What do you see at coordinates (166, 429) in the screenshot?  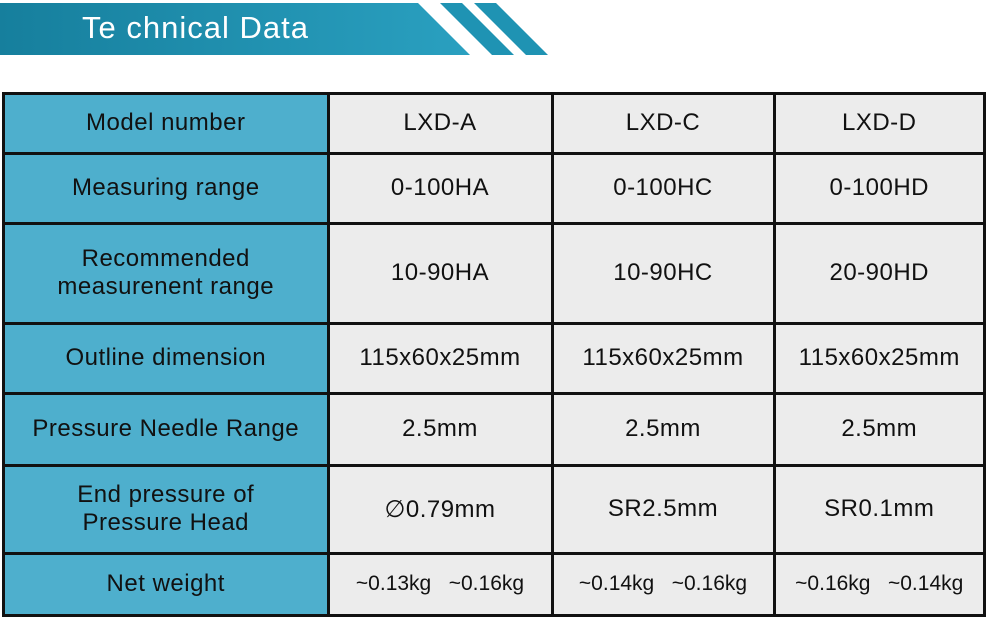 I see `row-label: Pressure Needle Range` at bounding box center [166, 429].